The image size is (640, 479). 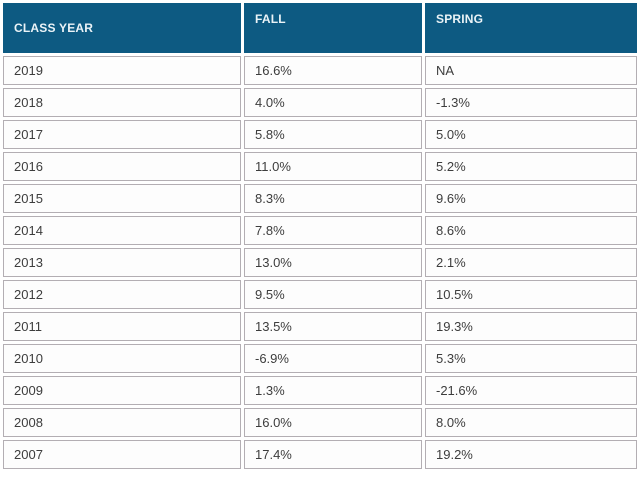 I want to click on cell-year: 2008, so click(x=122, y=422).